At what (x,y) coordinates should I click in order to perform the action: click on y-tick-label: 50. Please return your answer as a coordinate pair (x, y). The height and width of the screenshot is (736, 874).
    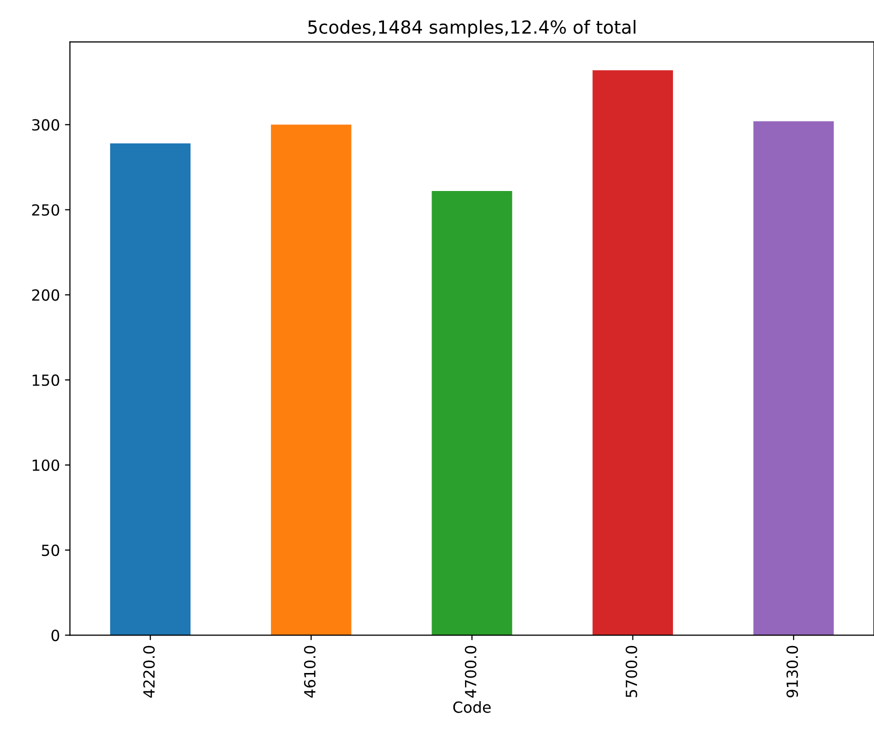
    Looking at the image, I should click on (51, 550).